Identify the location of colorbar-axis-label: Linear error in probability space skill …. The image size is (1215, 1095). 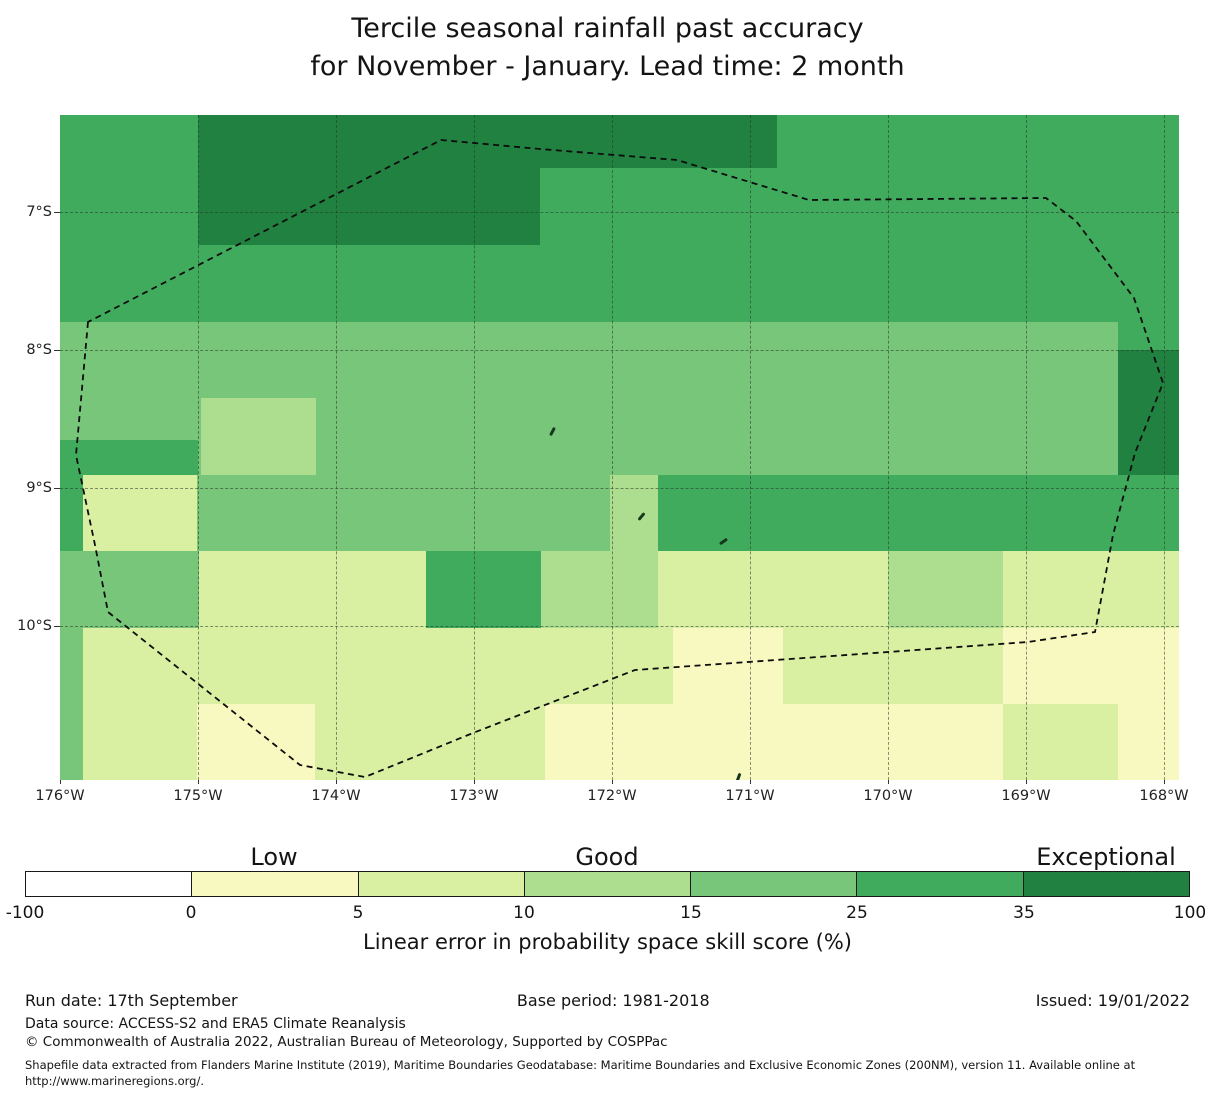
(607, 942).